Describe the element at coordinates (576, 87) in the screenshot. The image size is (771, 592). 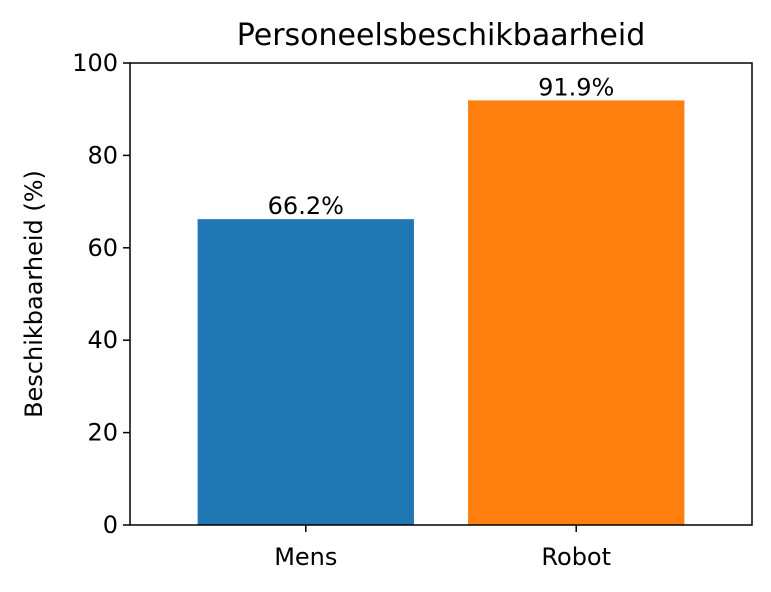
I see `data-label-robot: 91.9%` at that location.